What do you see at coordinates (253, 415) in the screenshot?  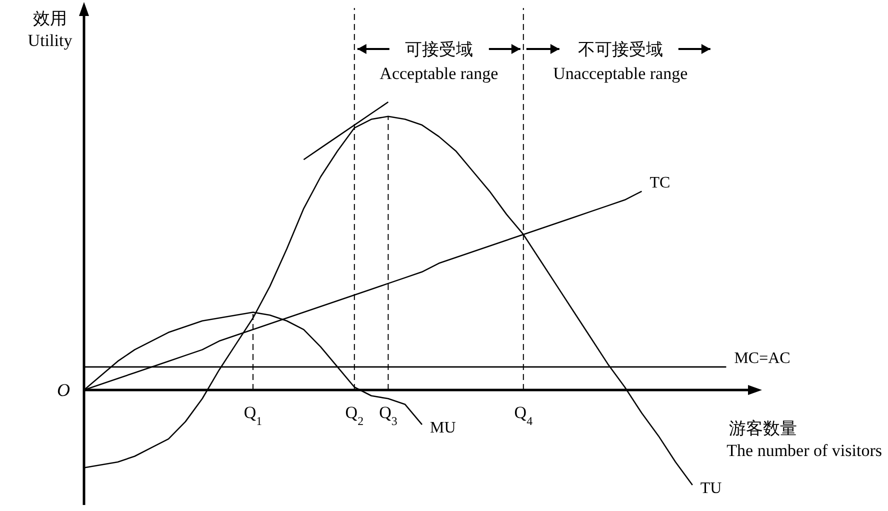 I see `x-tick-label: Q$_{1}$` at bounding box center [253, 415].